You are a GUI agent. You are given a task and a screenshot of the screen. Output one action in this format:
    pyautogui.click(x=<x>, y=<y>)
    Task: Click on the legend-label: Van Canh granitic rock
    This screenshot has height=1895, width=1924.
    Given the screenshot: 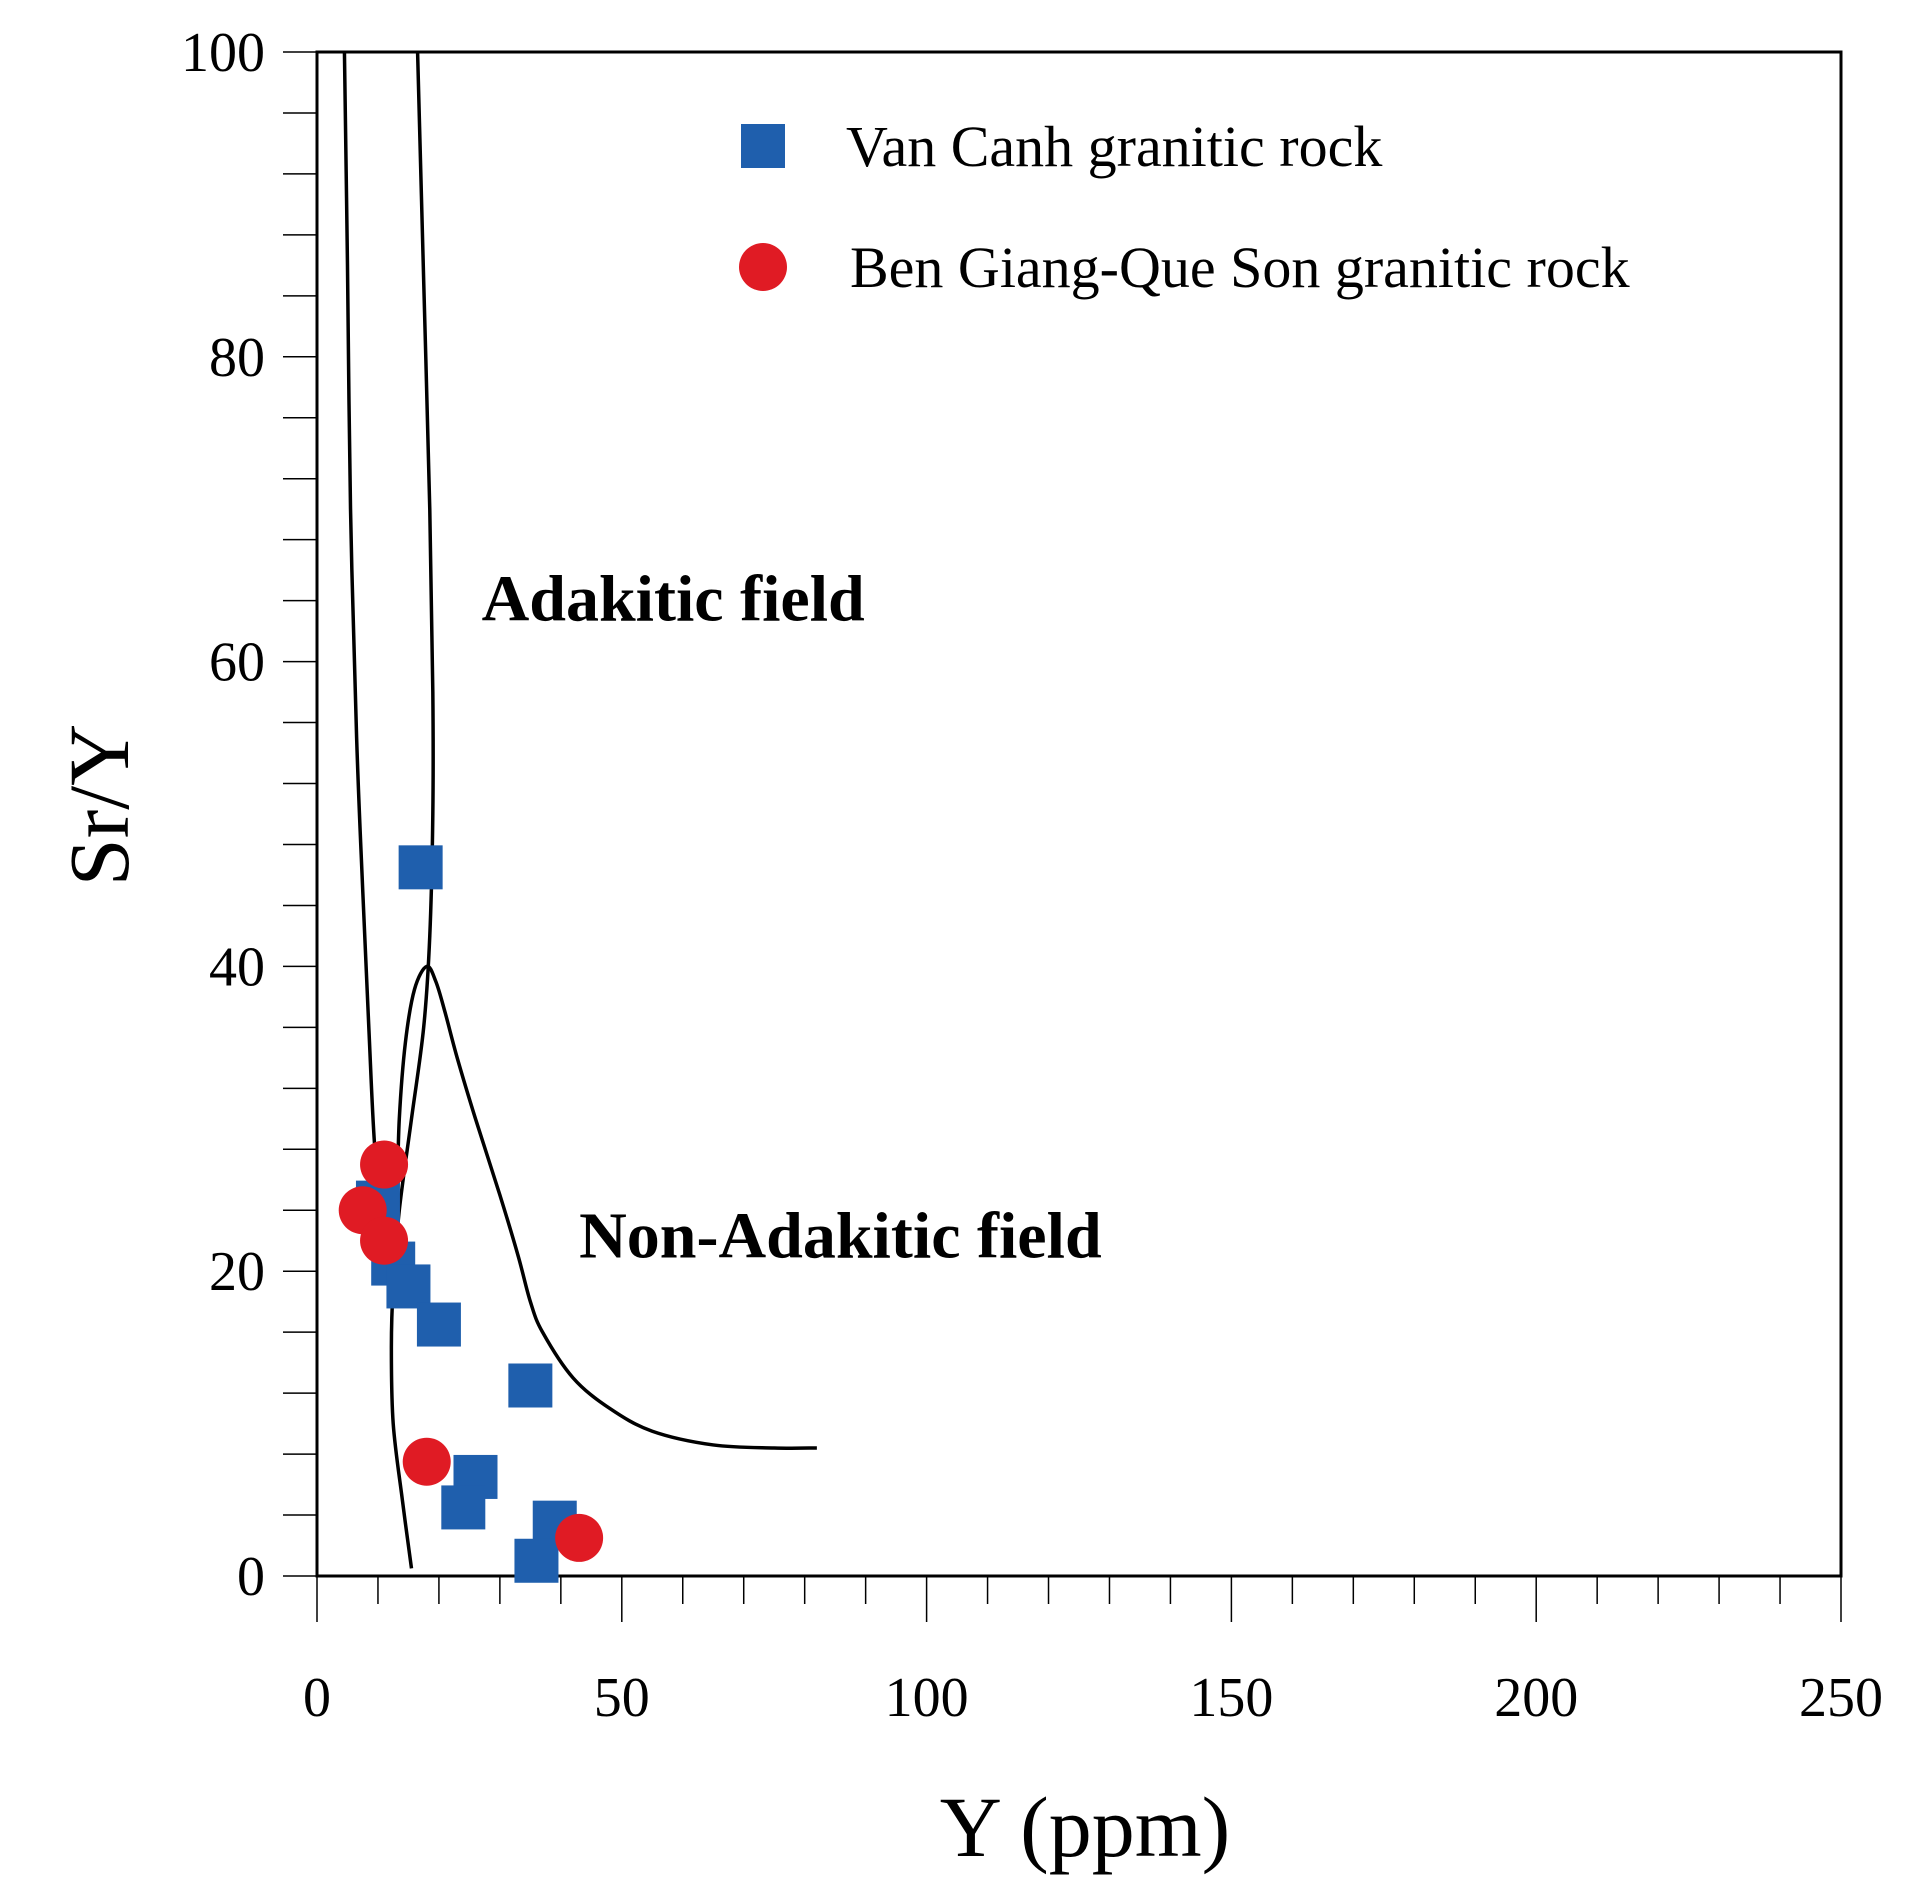 What is the action you would take?
    pyautogui.click(x=1114, y=146)
    